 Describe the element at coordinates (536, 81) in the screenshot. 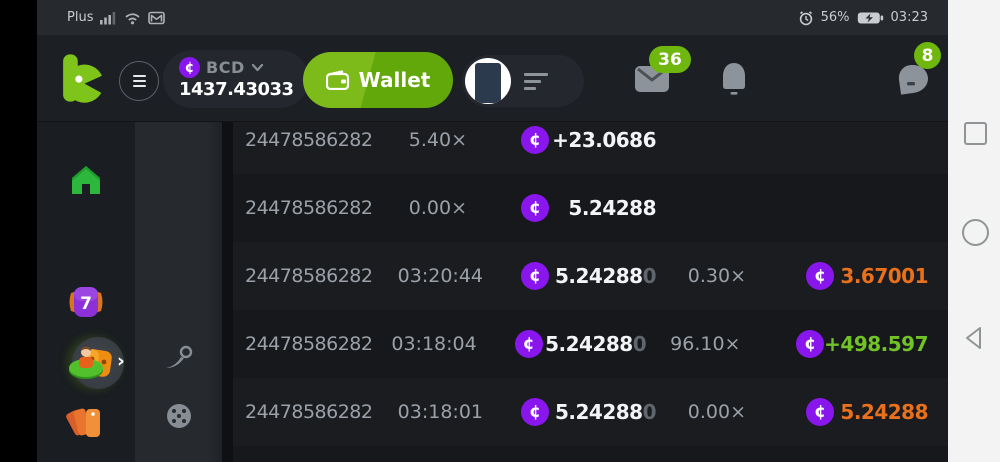

I see `bet-list-icon` at that location.